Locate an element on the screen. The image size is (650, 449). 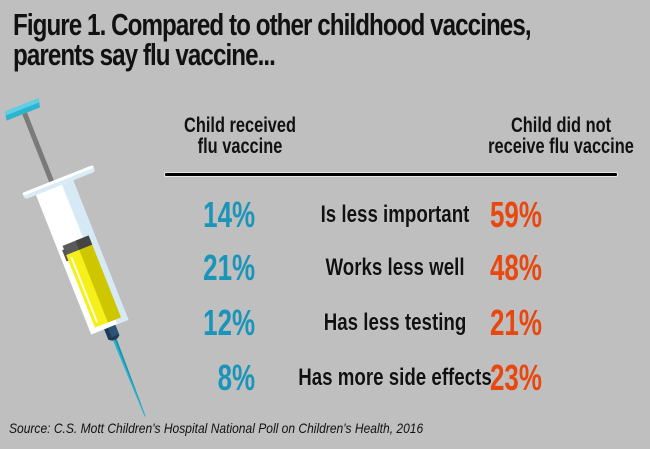
statement-label: Has less testing is located at coordinates (395, 322).